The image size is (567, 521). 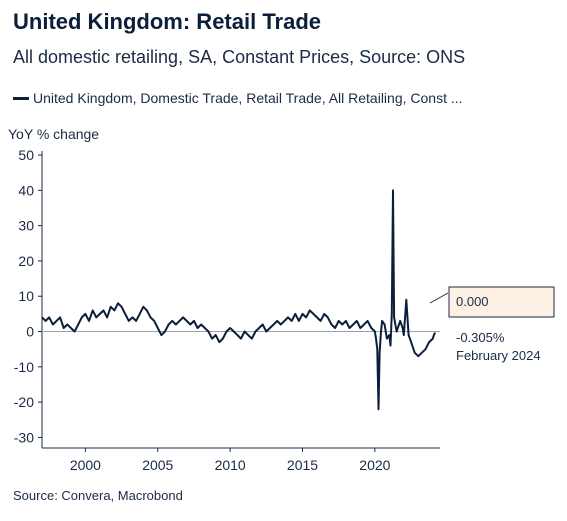 What do you see at coordinates (472, 301) in the screenshot?
I see `annotation-box-value: 0.000` at bounding box center [472, 301].